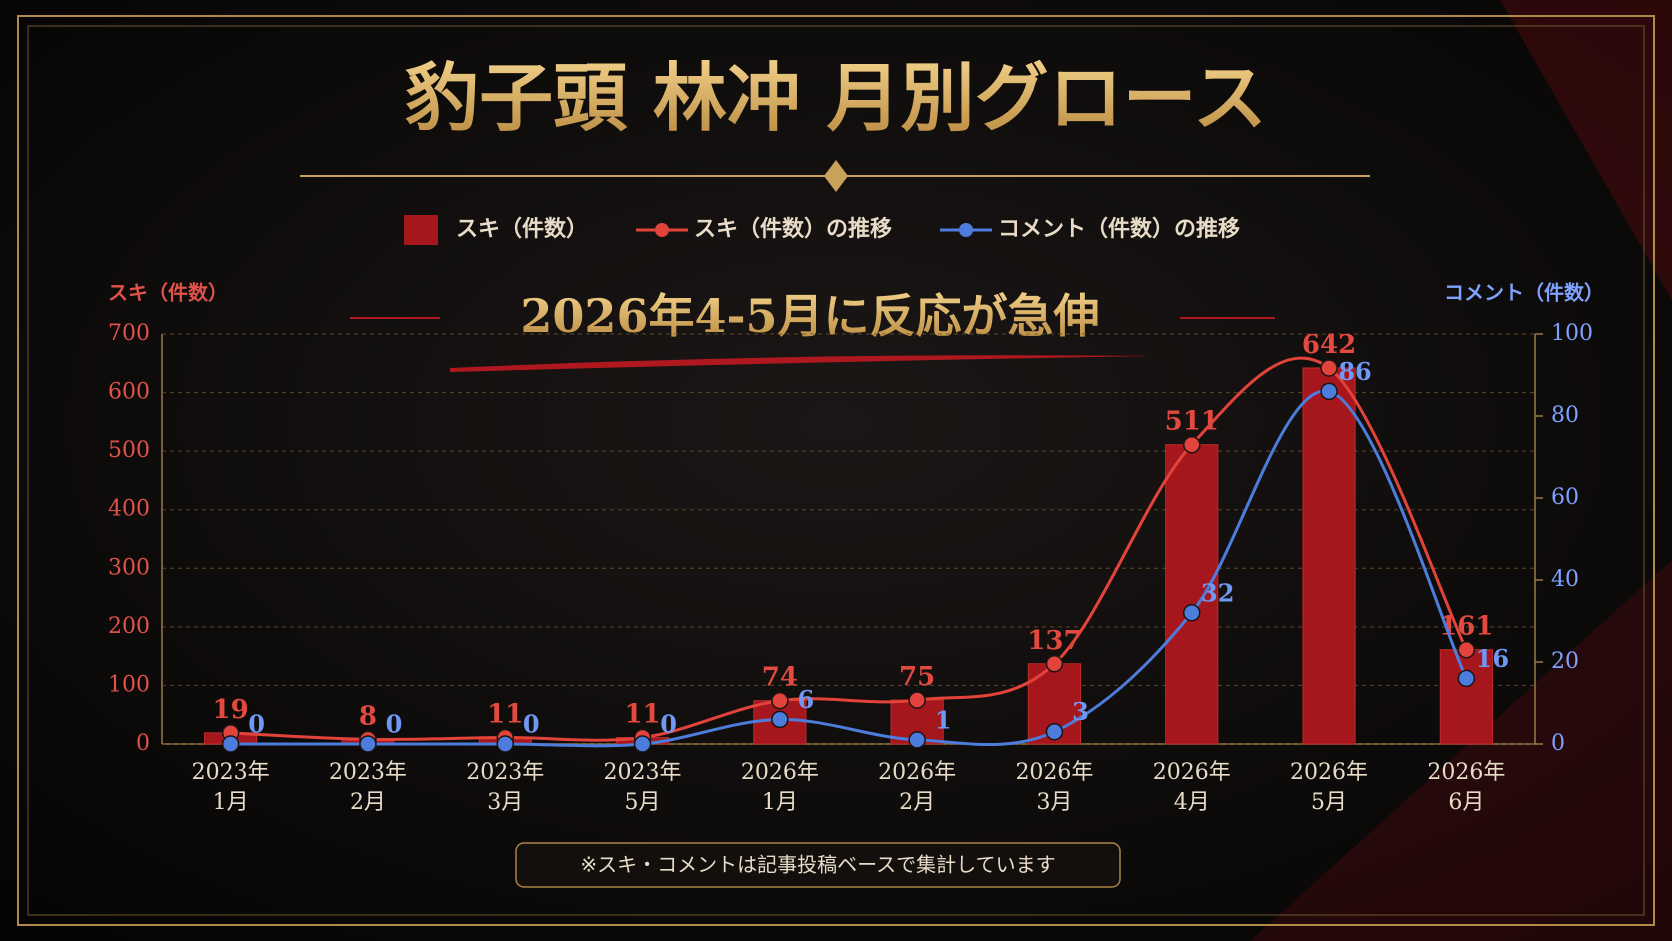  What do you see at coordinates (1329, 787) in the screenshot?
I see `x-tick-label: 2026年 5月` at bounding box center [1329, 787].